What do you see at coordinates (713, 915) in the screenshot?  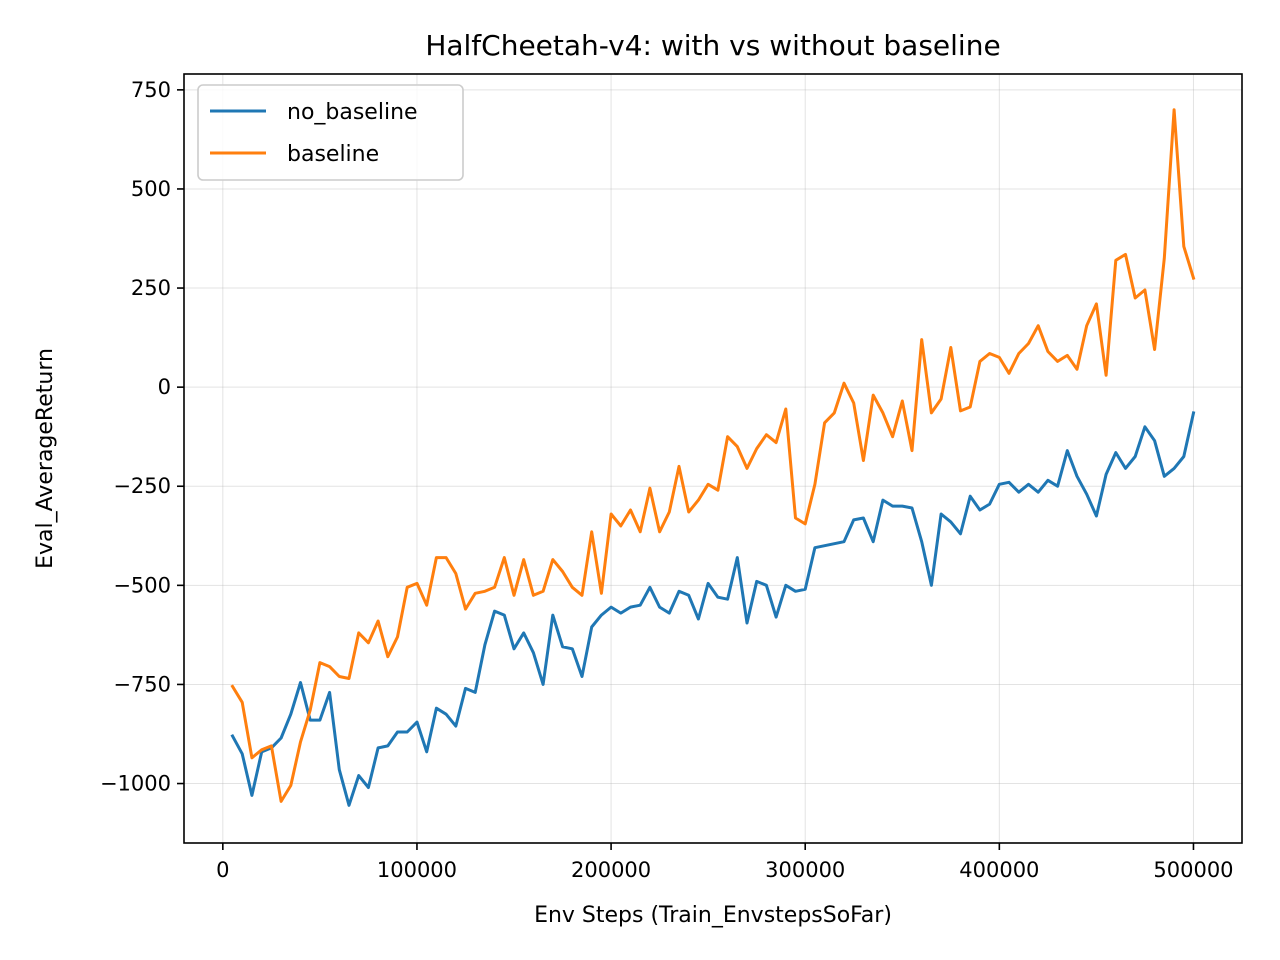 I see `x-axis-label: Env Steps (Train_EnvstepsSoFar)` at bounding box center [713, 915].